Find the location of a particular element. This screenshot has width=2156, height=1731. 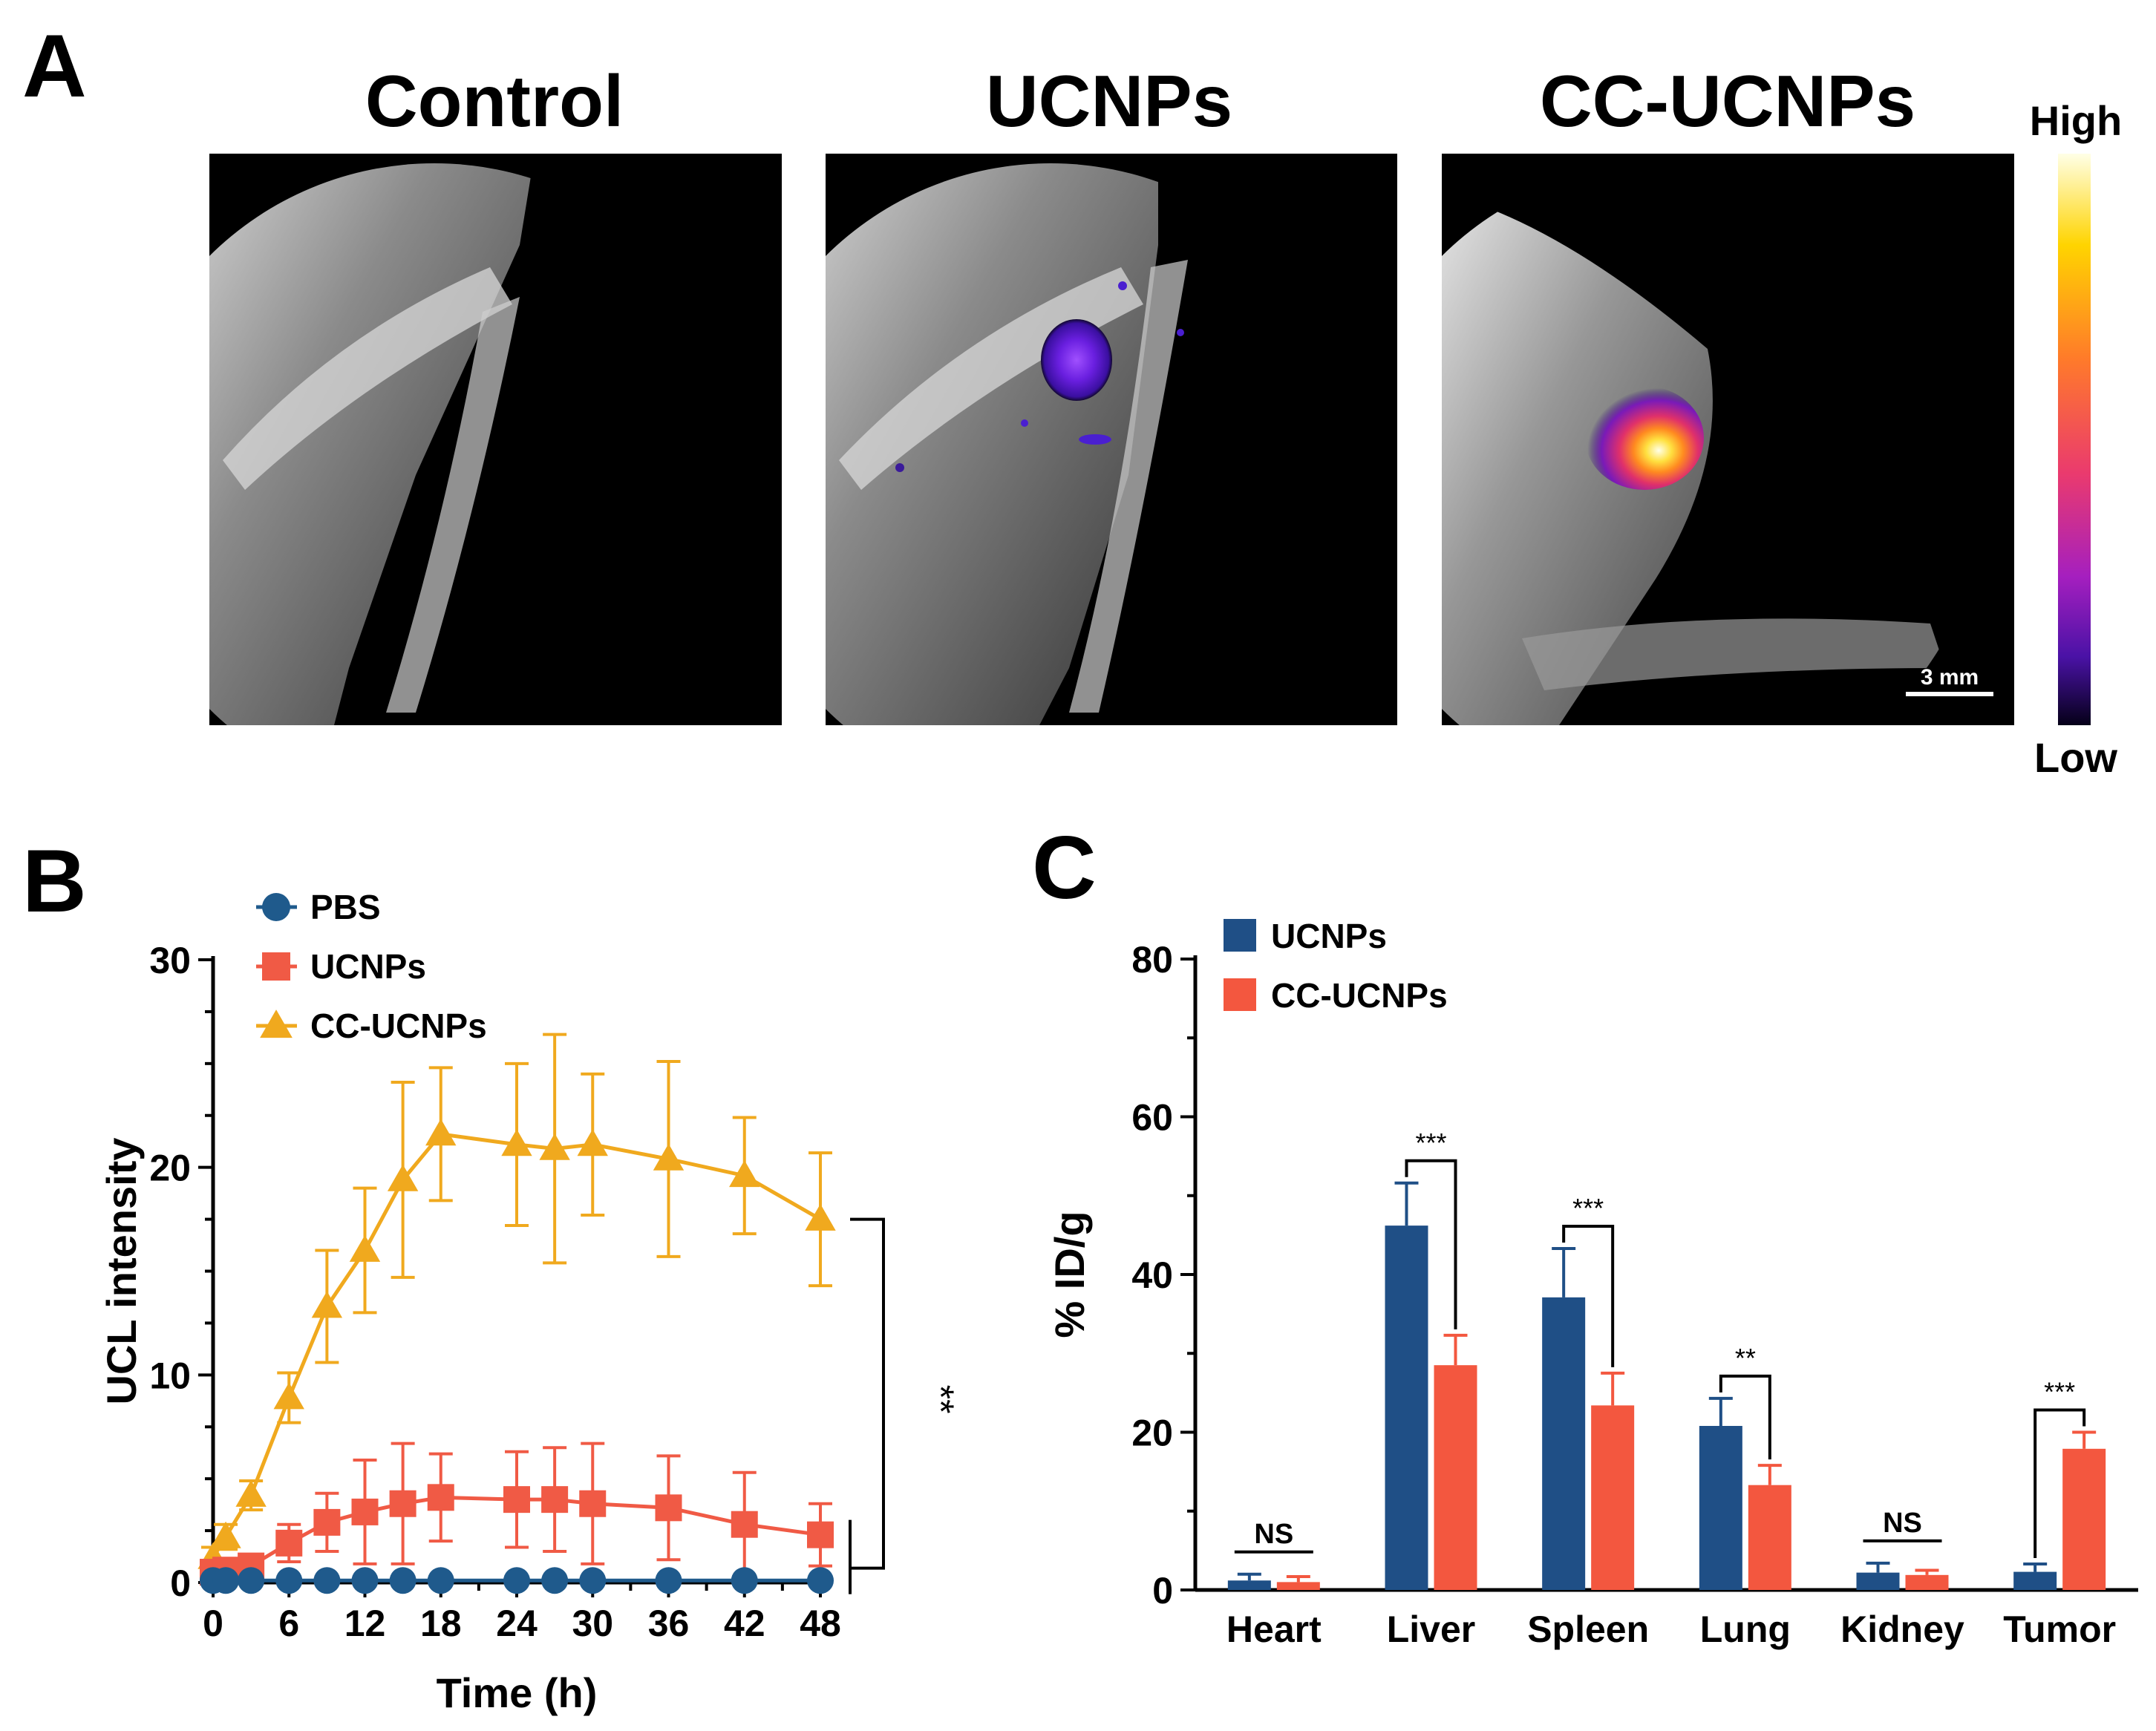

x-tick-label: Spleen is located at coordinates (1588, 1629).